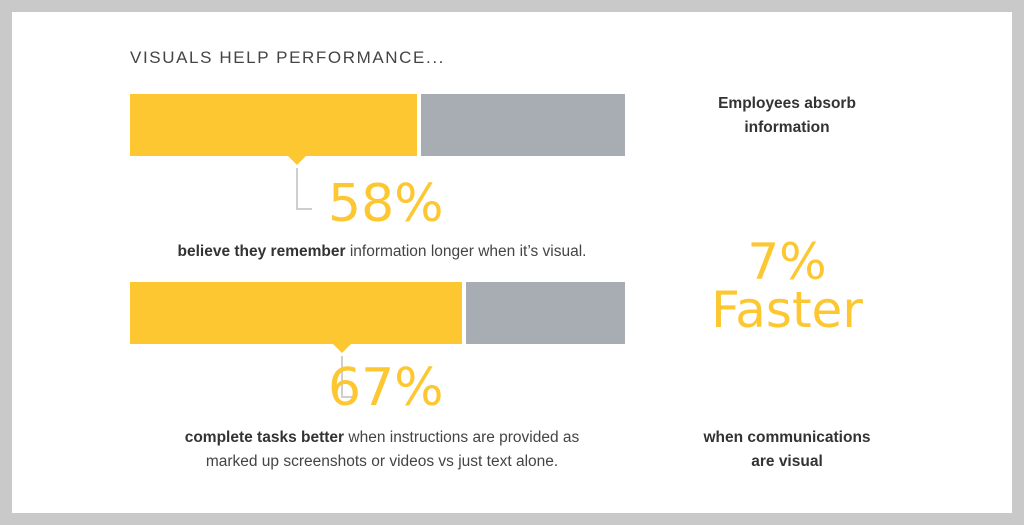 This screenshot has height=525, width=1024. What do you see at coordinates (787, 461) in the screenshot?
I see `side-bottom-line-2: are visual` at bounding box center [787, 461].